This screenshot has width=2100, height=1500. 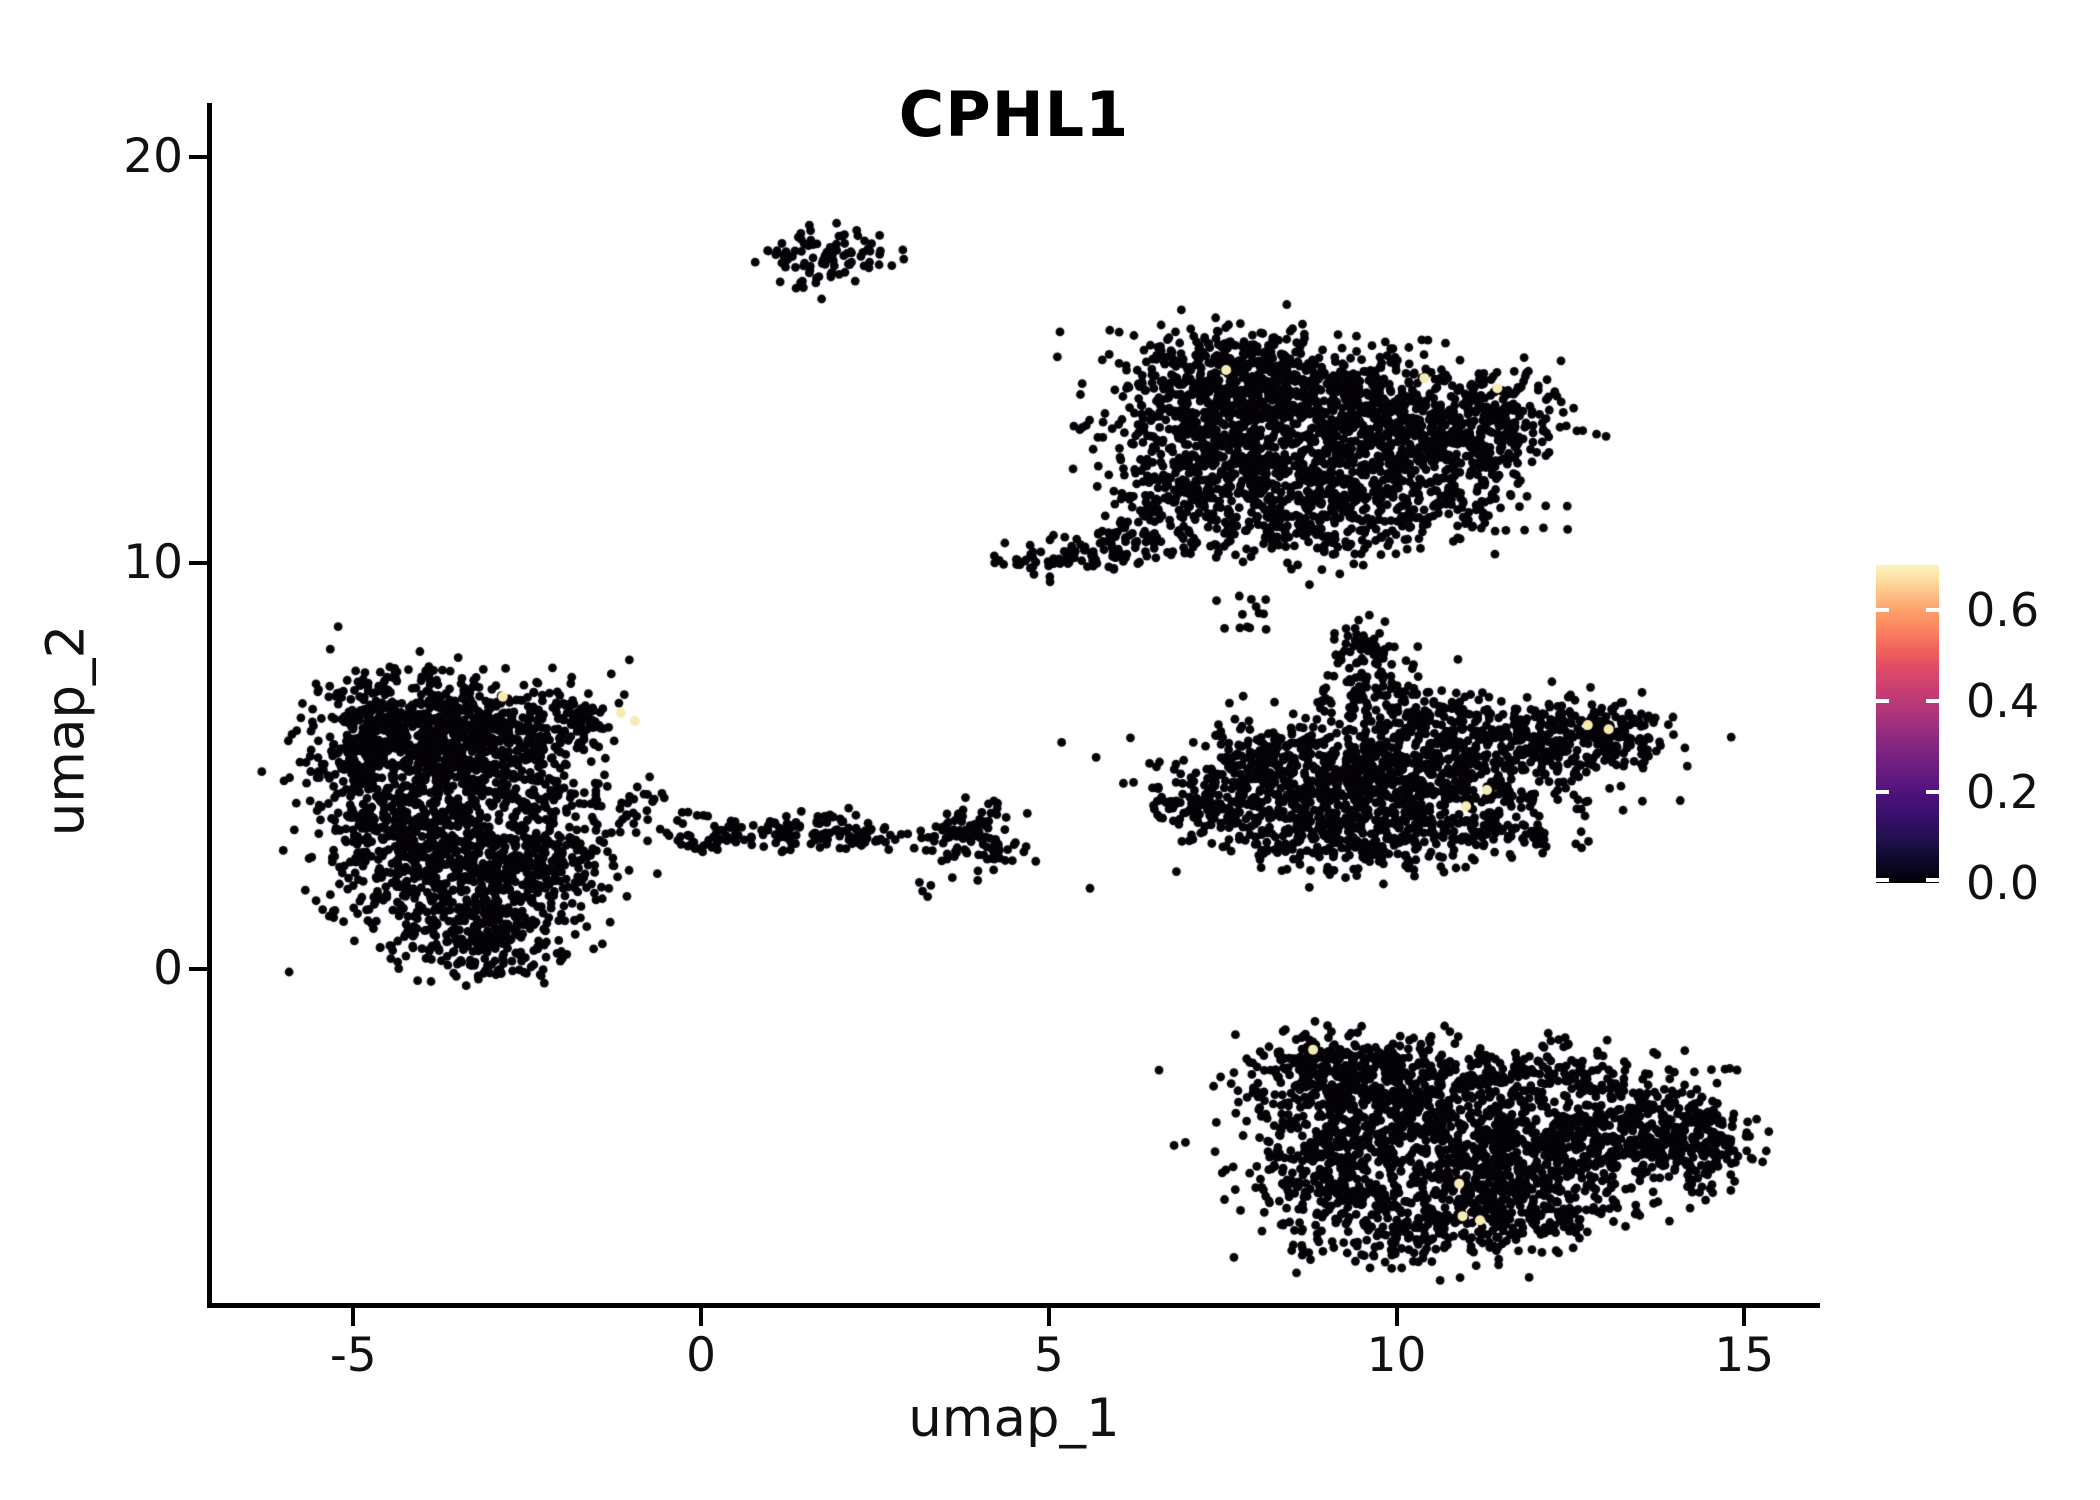 What do you see at coordinates (1014, 1418) in the screenshot?
I see `x-axis-title: umap_1` at bounding box center [1014, 1418].